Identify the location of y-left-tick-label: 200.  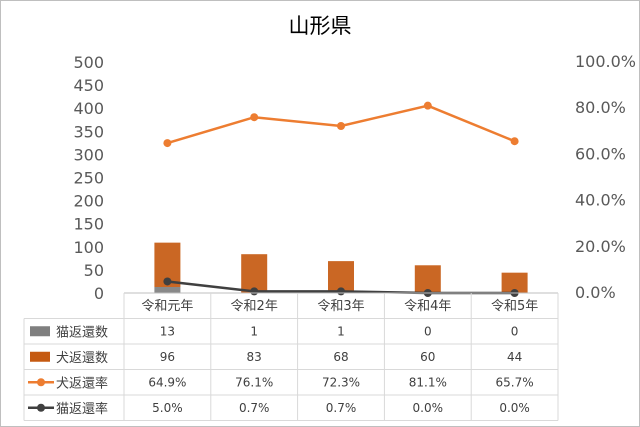
(88, 201).